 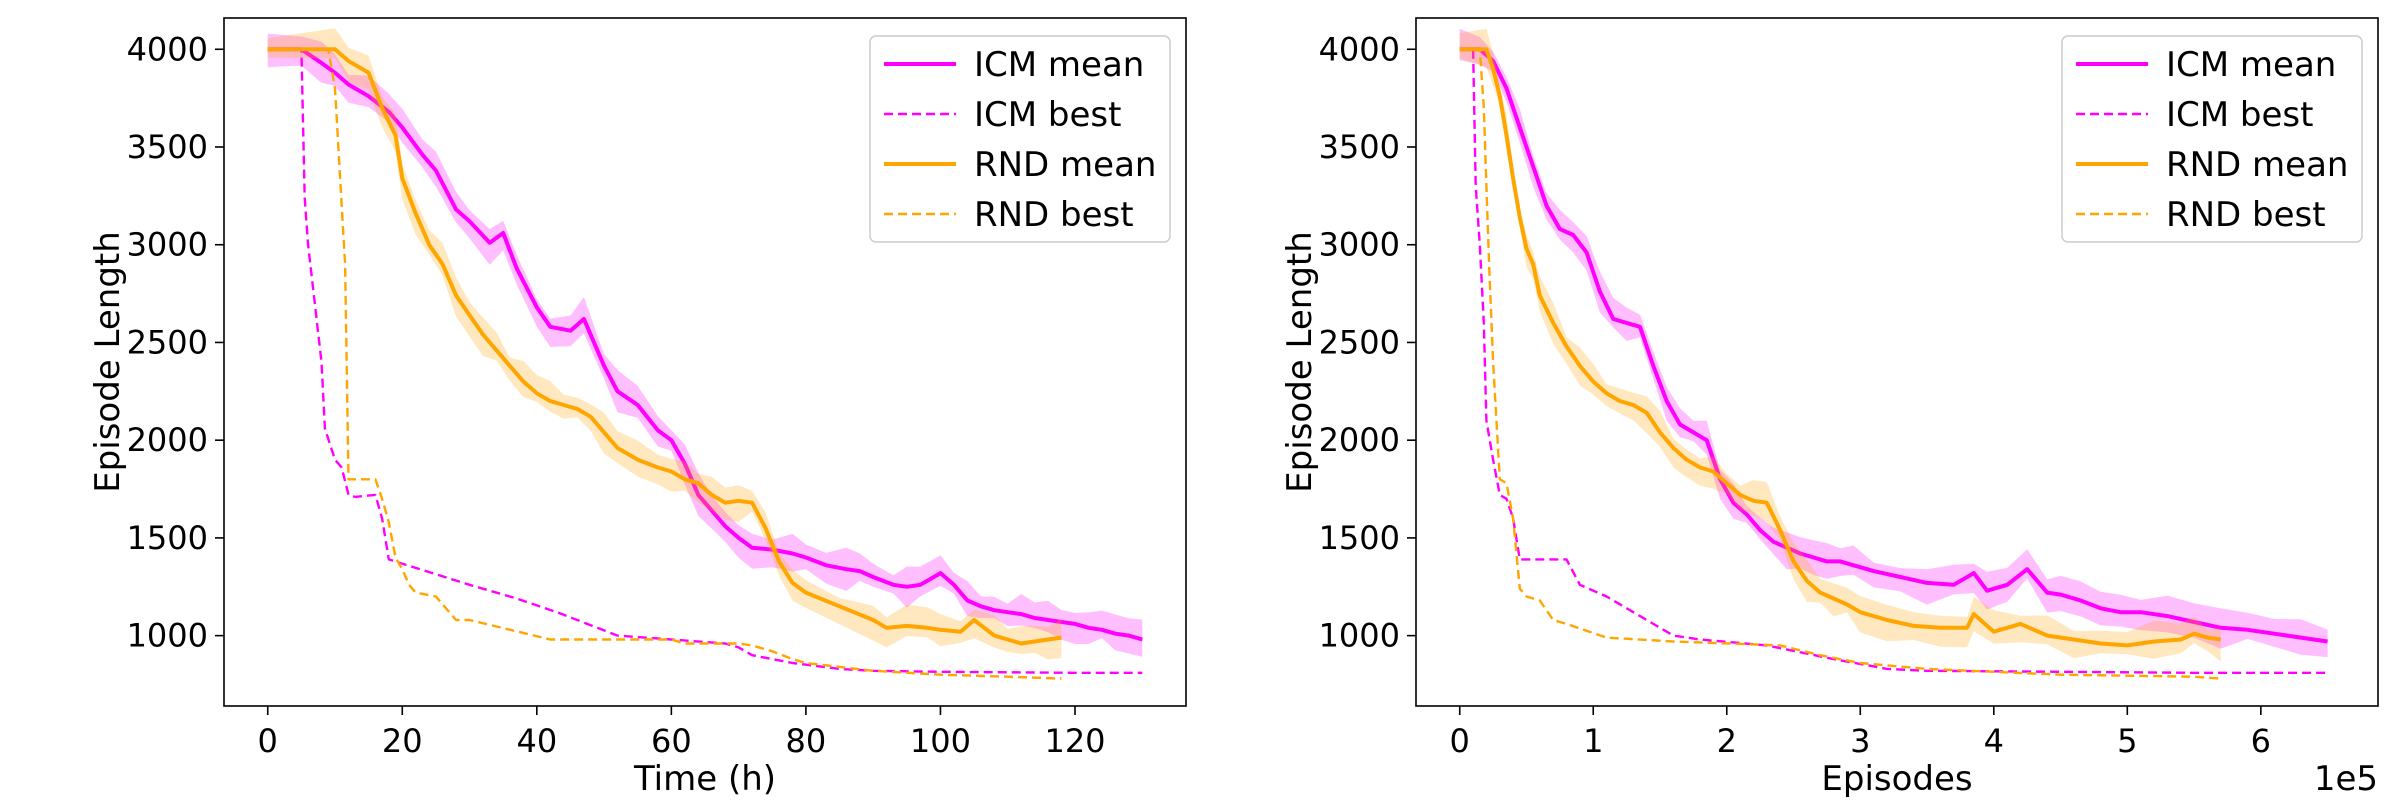 What do you see at coordinates (806, 741) in the screenshot?
I see `x-tick-label: 80` at bounding box center [806, 741].